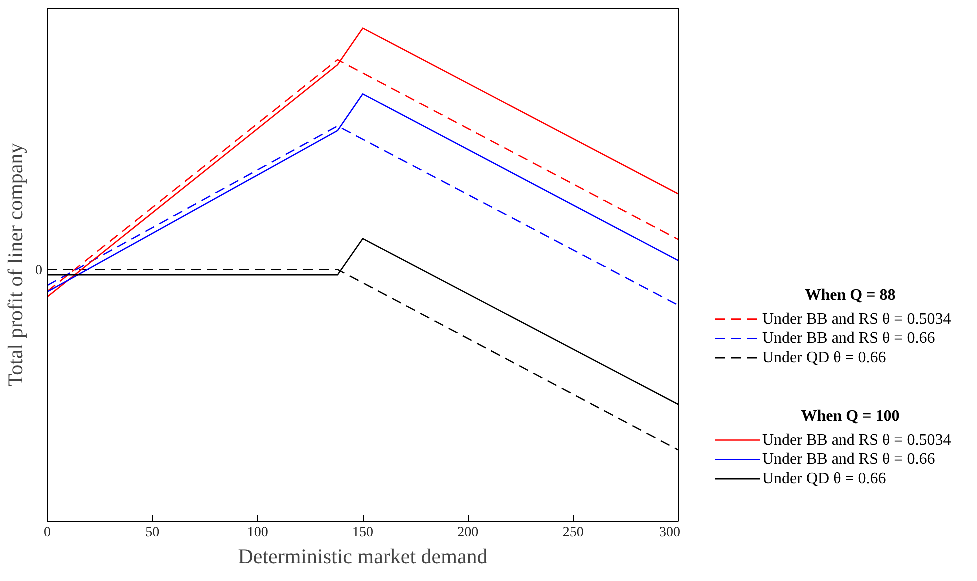  I want to click on y-axis-title: Total profit of liner company, so click(16, 264).